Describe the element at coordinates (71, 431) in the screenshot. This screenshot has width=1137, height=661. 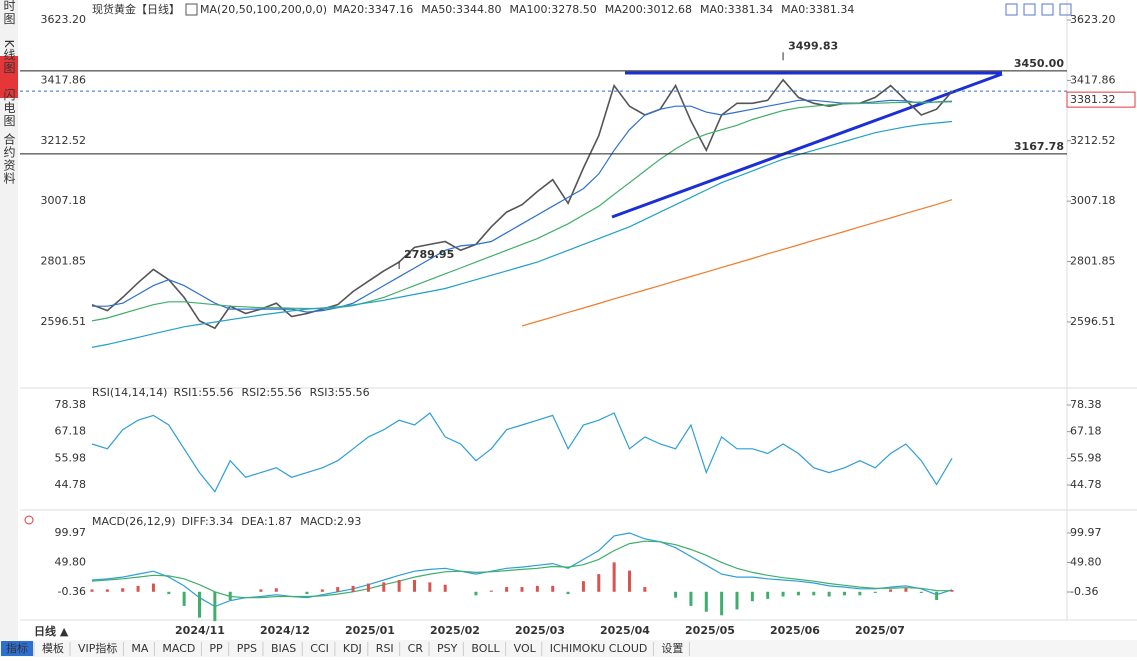
I see `y-tick-label: 67.18` at that location.